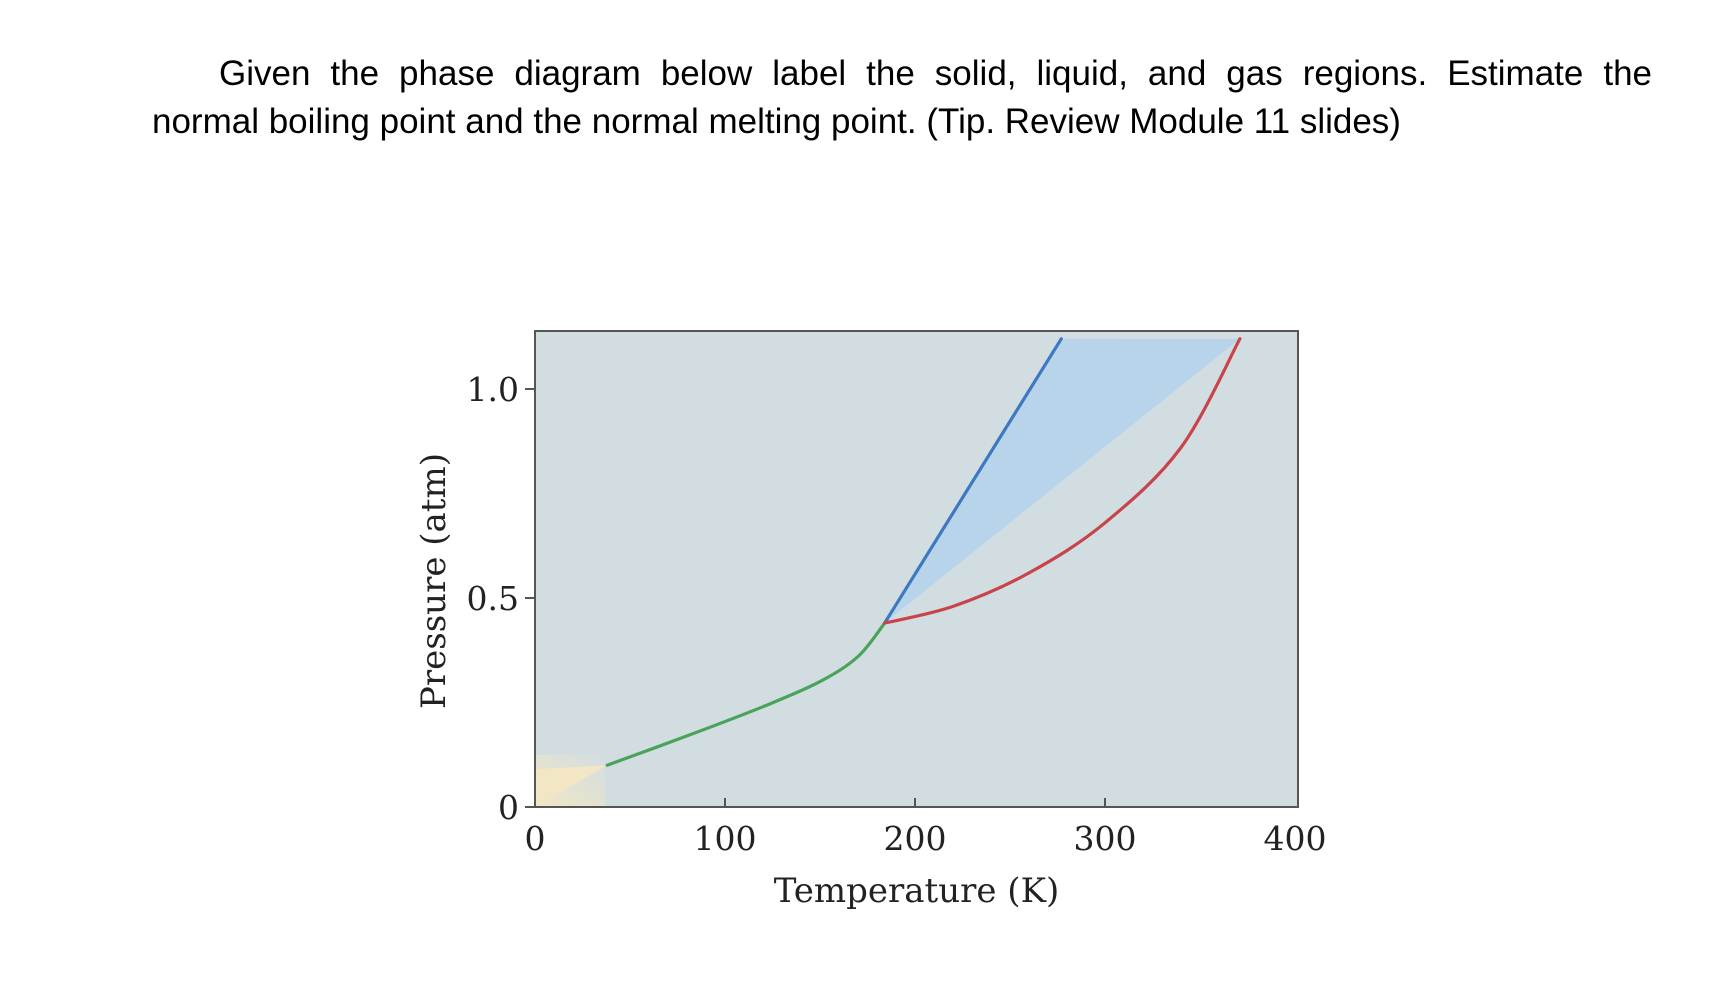  Describe the element at coordinates (493, 598) in the screenshot. I see `y-tick-label: 0.5` at that location.